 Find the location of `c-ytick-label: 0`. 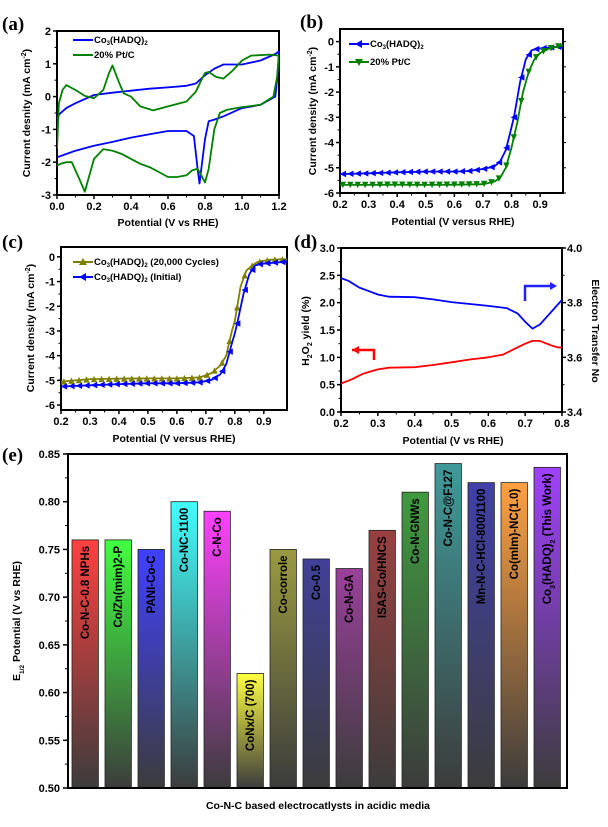

c-ytick-label: 0 is located at coordinates (52, 258).